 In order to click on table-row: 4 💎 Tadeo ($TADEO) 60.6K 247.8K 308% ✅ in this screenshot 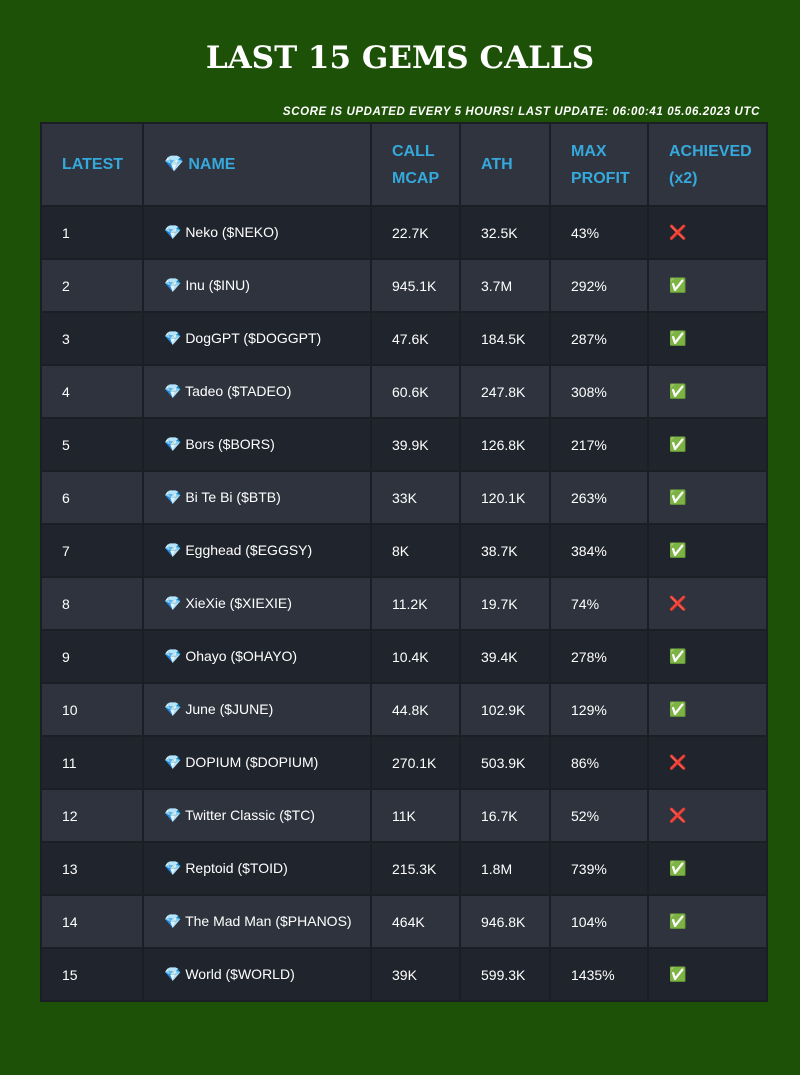, I will do `click(404, 391)`.